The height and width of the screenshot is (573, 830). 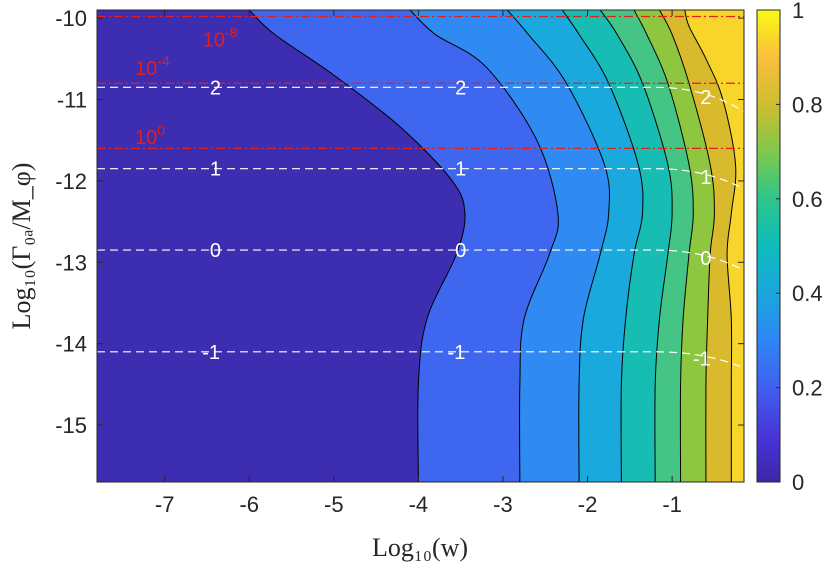 I want to click on x-tick-label: -3, so click(x=503, y=504).